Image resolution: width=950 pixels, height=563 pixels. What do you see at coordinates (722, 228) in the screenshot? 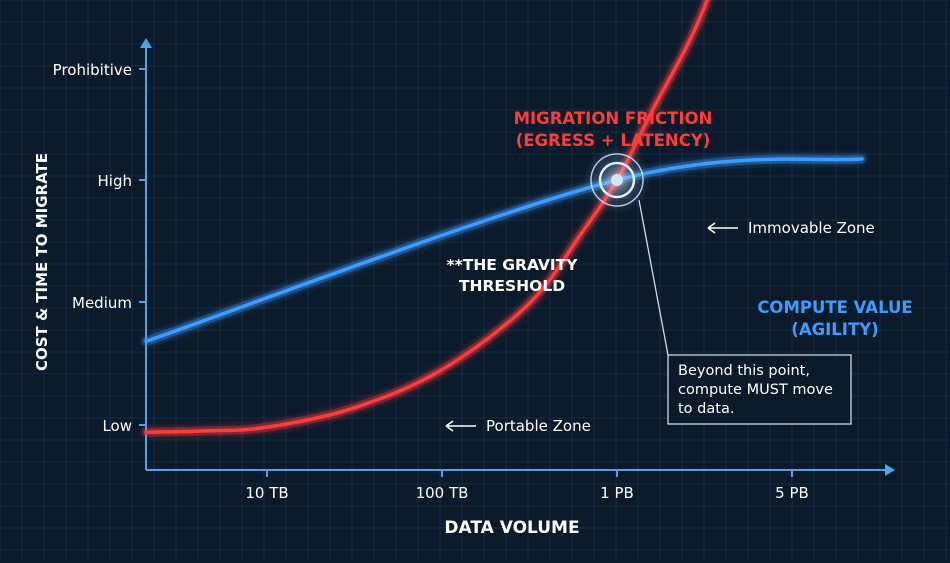
I see `immovable-zone-arrow-icon` at bounding box center [722, 228].